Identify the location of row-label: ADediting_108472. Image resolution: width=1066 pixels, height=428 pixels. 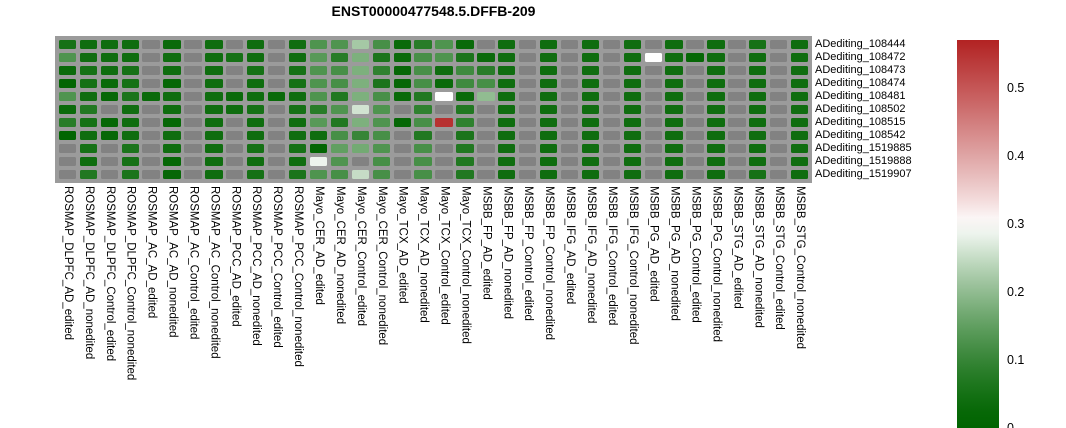
(860, 57).